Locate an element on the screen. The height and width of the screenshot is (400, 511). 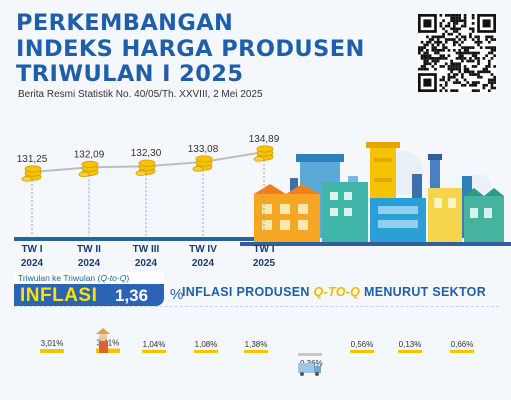
value-label: 132,30 is located at coordinates (146, 153).